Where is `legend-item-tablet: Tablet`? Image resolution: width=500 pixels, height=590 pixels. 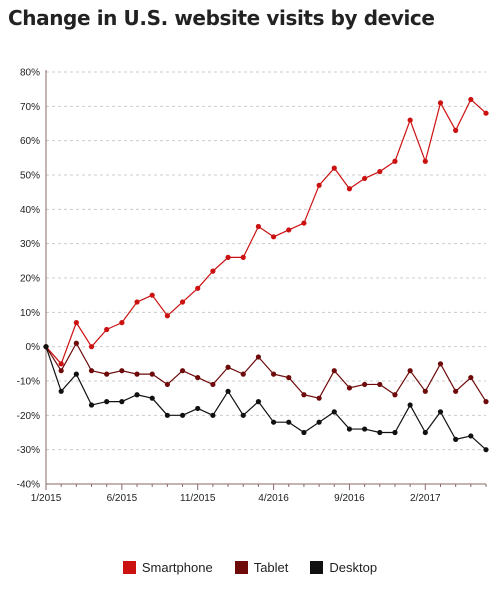 legend-item-tablet: Tablet is located at coordinates (261, 567).